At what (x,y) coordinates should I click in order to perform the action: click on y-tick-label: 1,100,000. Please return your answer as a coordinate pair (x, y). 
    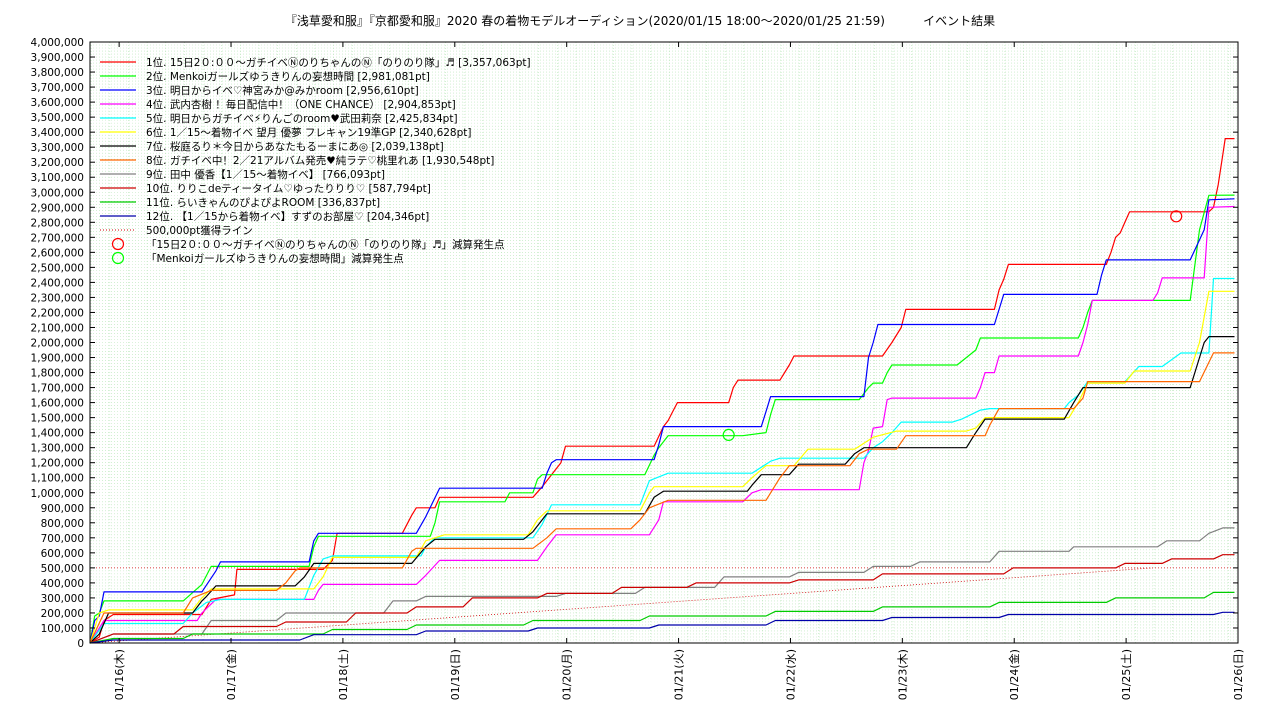
    Looking at the image, I should click on (57, 479).